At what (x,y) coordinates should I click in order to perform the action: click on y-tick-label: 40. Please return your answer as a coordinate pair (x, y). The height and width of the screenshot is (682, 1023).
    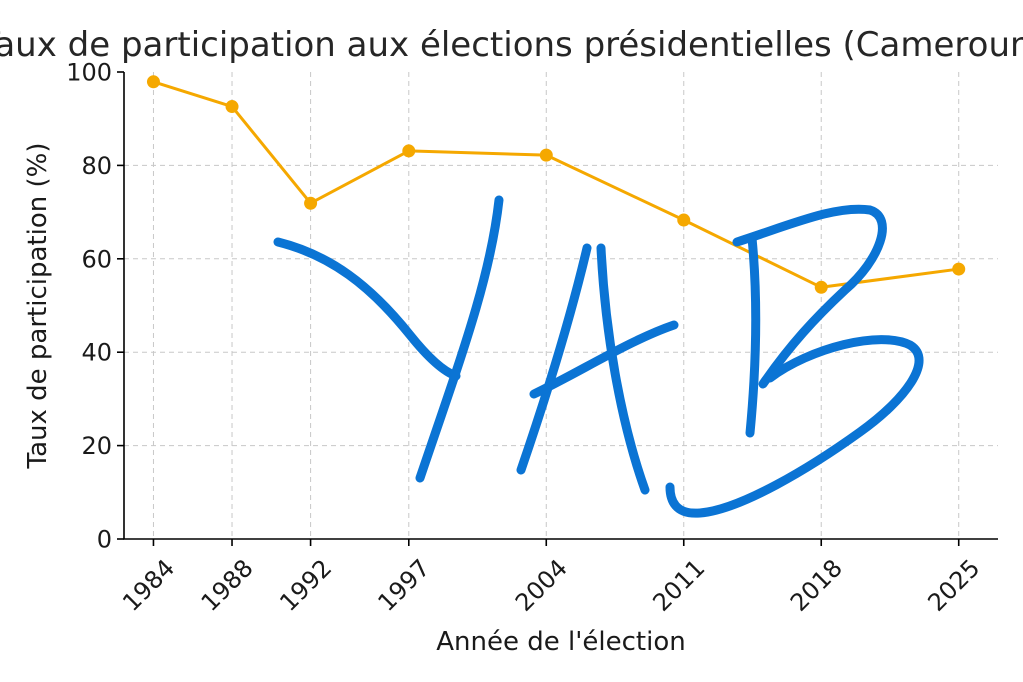
    Looking at the image, I should click on (96, 353).